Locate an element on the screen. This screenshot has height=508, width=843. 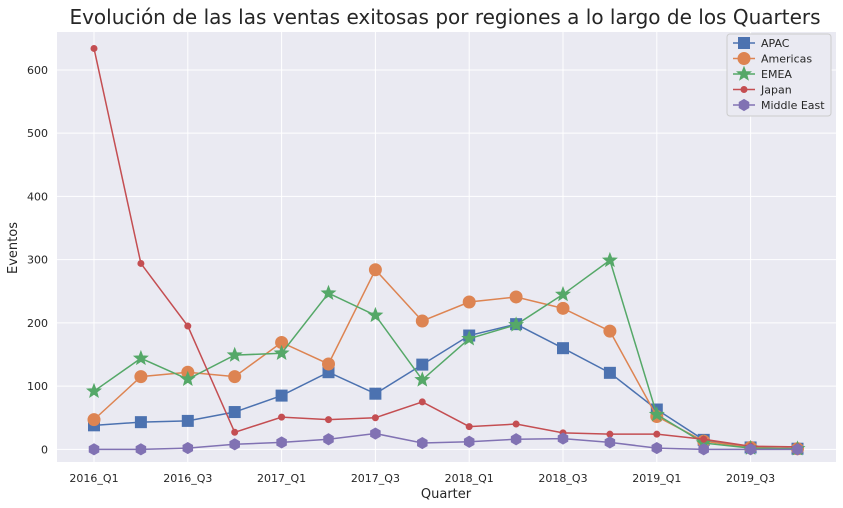
x-tick-label: 2019_Q3 is located at coordinates (750, 478).